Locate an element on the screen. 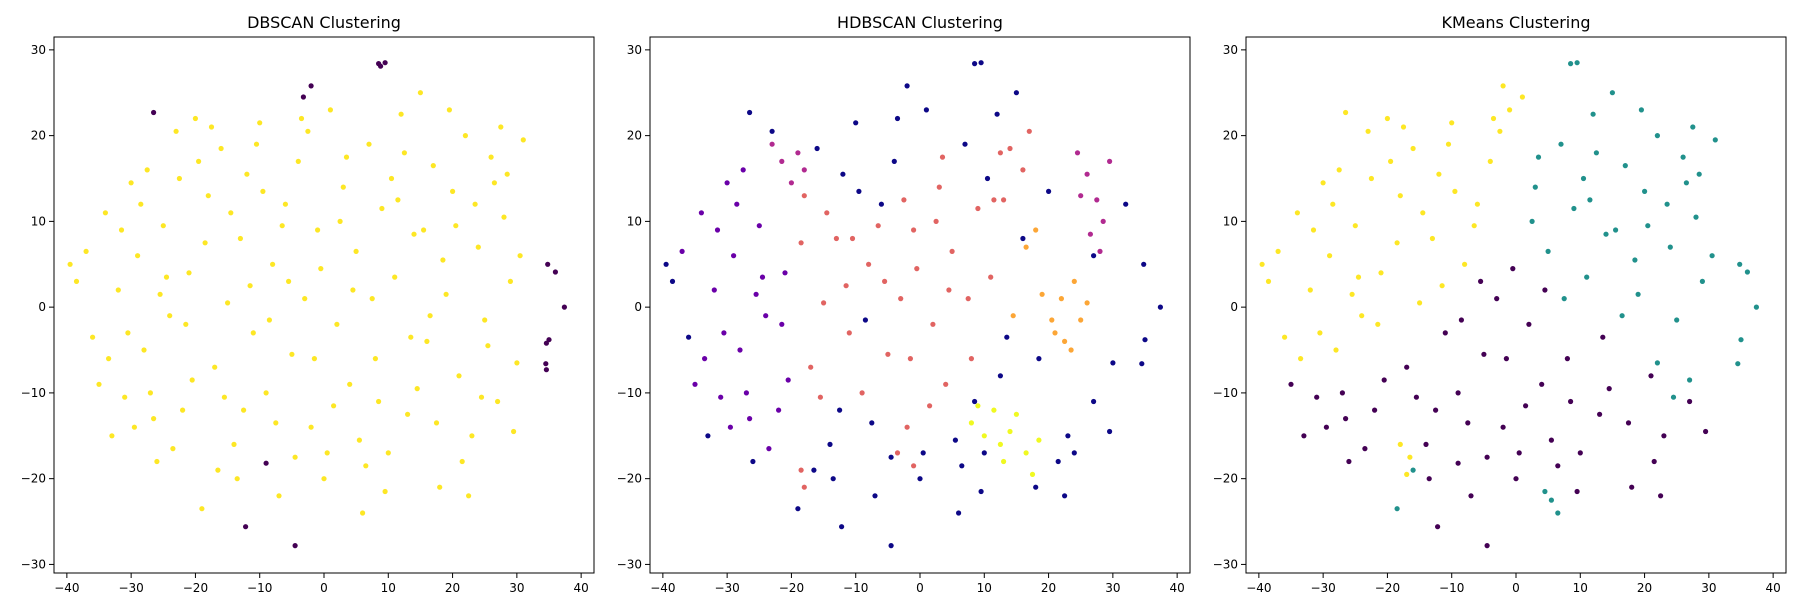 The image size is (1800, 600). x-tick-label: 20 is located at coordinates (1644, 588).